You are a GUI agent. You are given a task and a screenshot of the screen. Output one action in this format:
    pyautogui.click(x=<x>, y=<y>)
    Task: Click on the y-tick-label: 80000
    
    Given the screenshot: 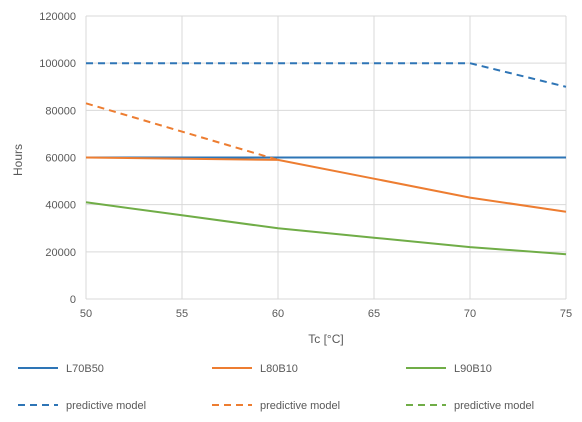 What is the action you would take?
    pyautogui.click(x=60, y=111)
    